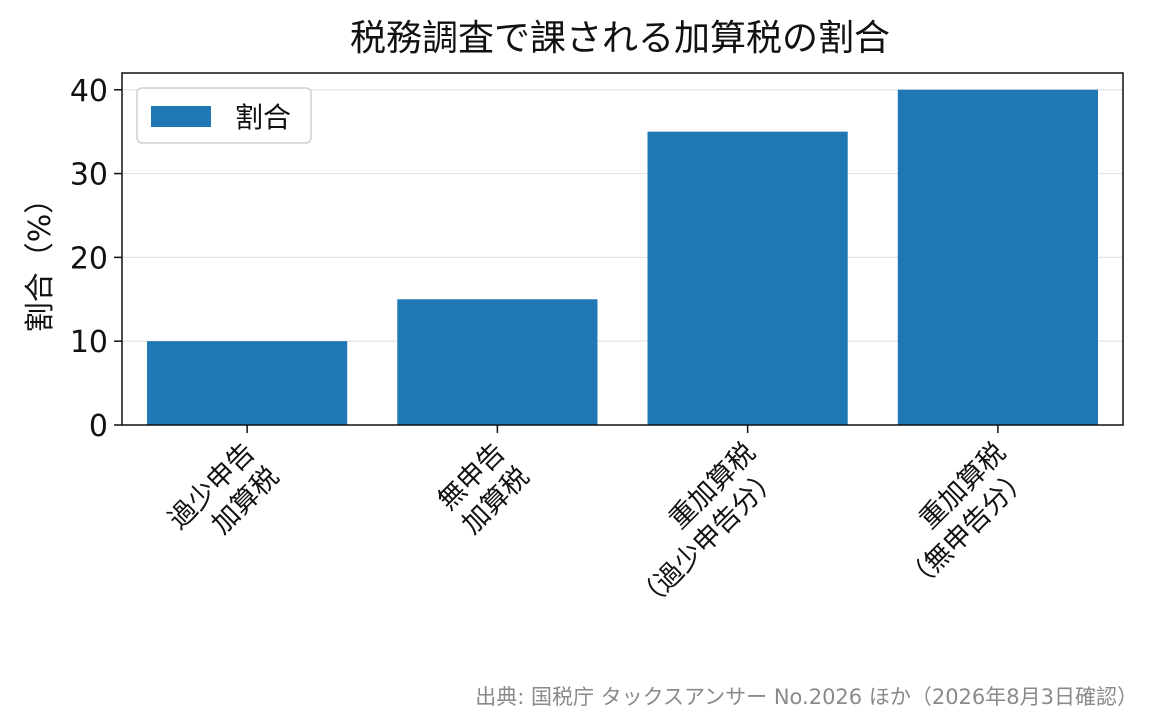 This screenshot has width=1165, height=725. Describe the element at coordinates (224, 498) in the screenshot. I see `x-tick-label: 過少申告加算税` at that location.